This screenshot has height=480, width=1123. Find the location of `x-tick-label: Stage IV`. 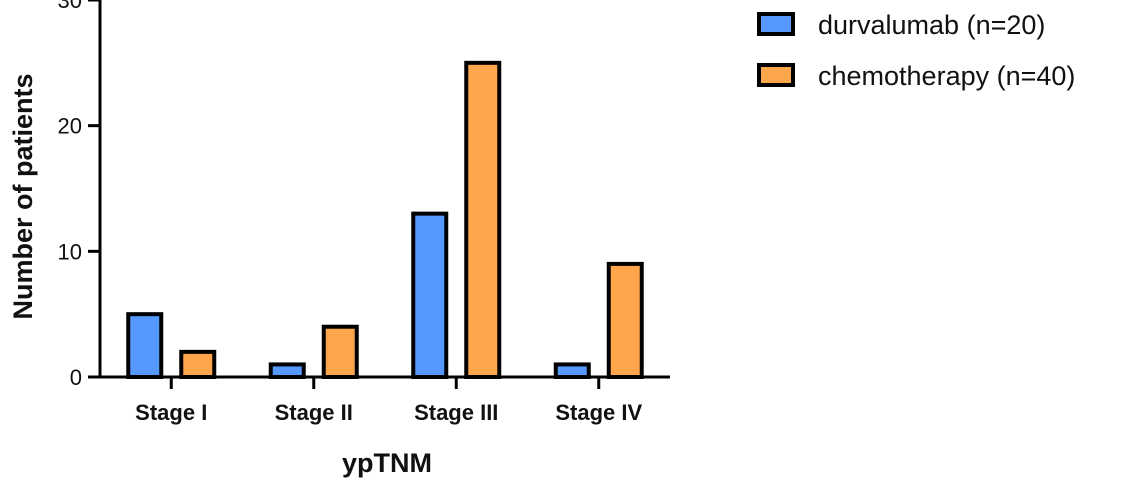

x-tick-label: Stage IV is located at coordinates (598, 412).